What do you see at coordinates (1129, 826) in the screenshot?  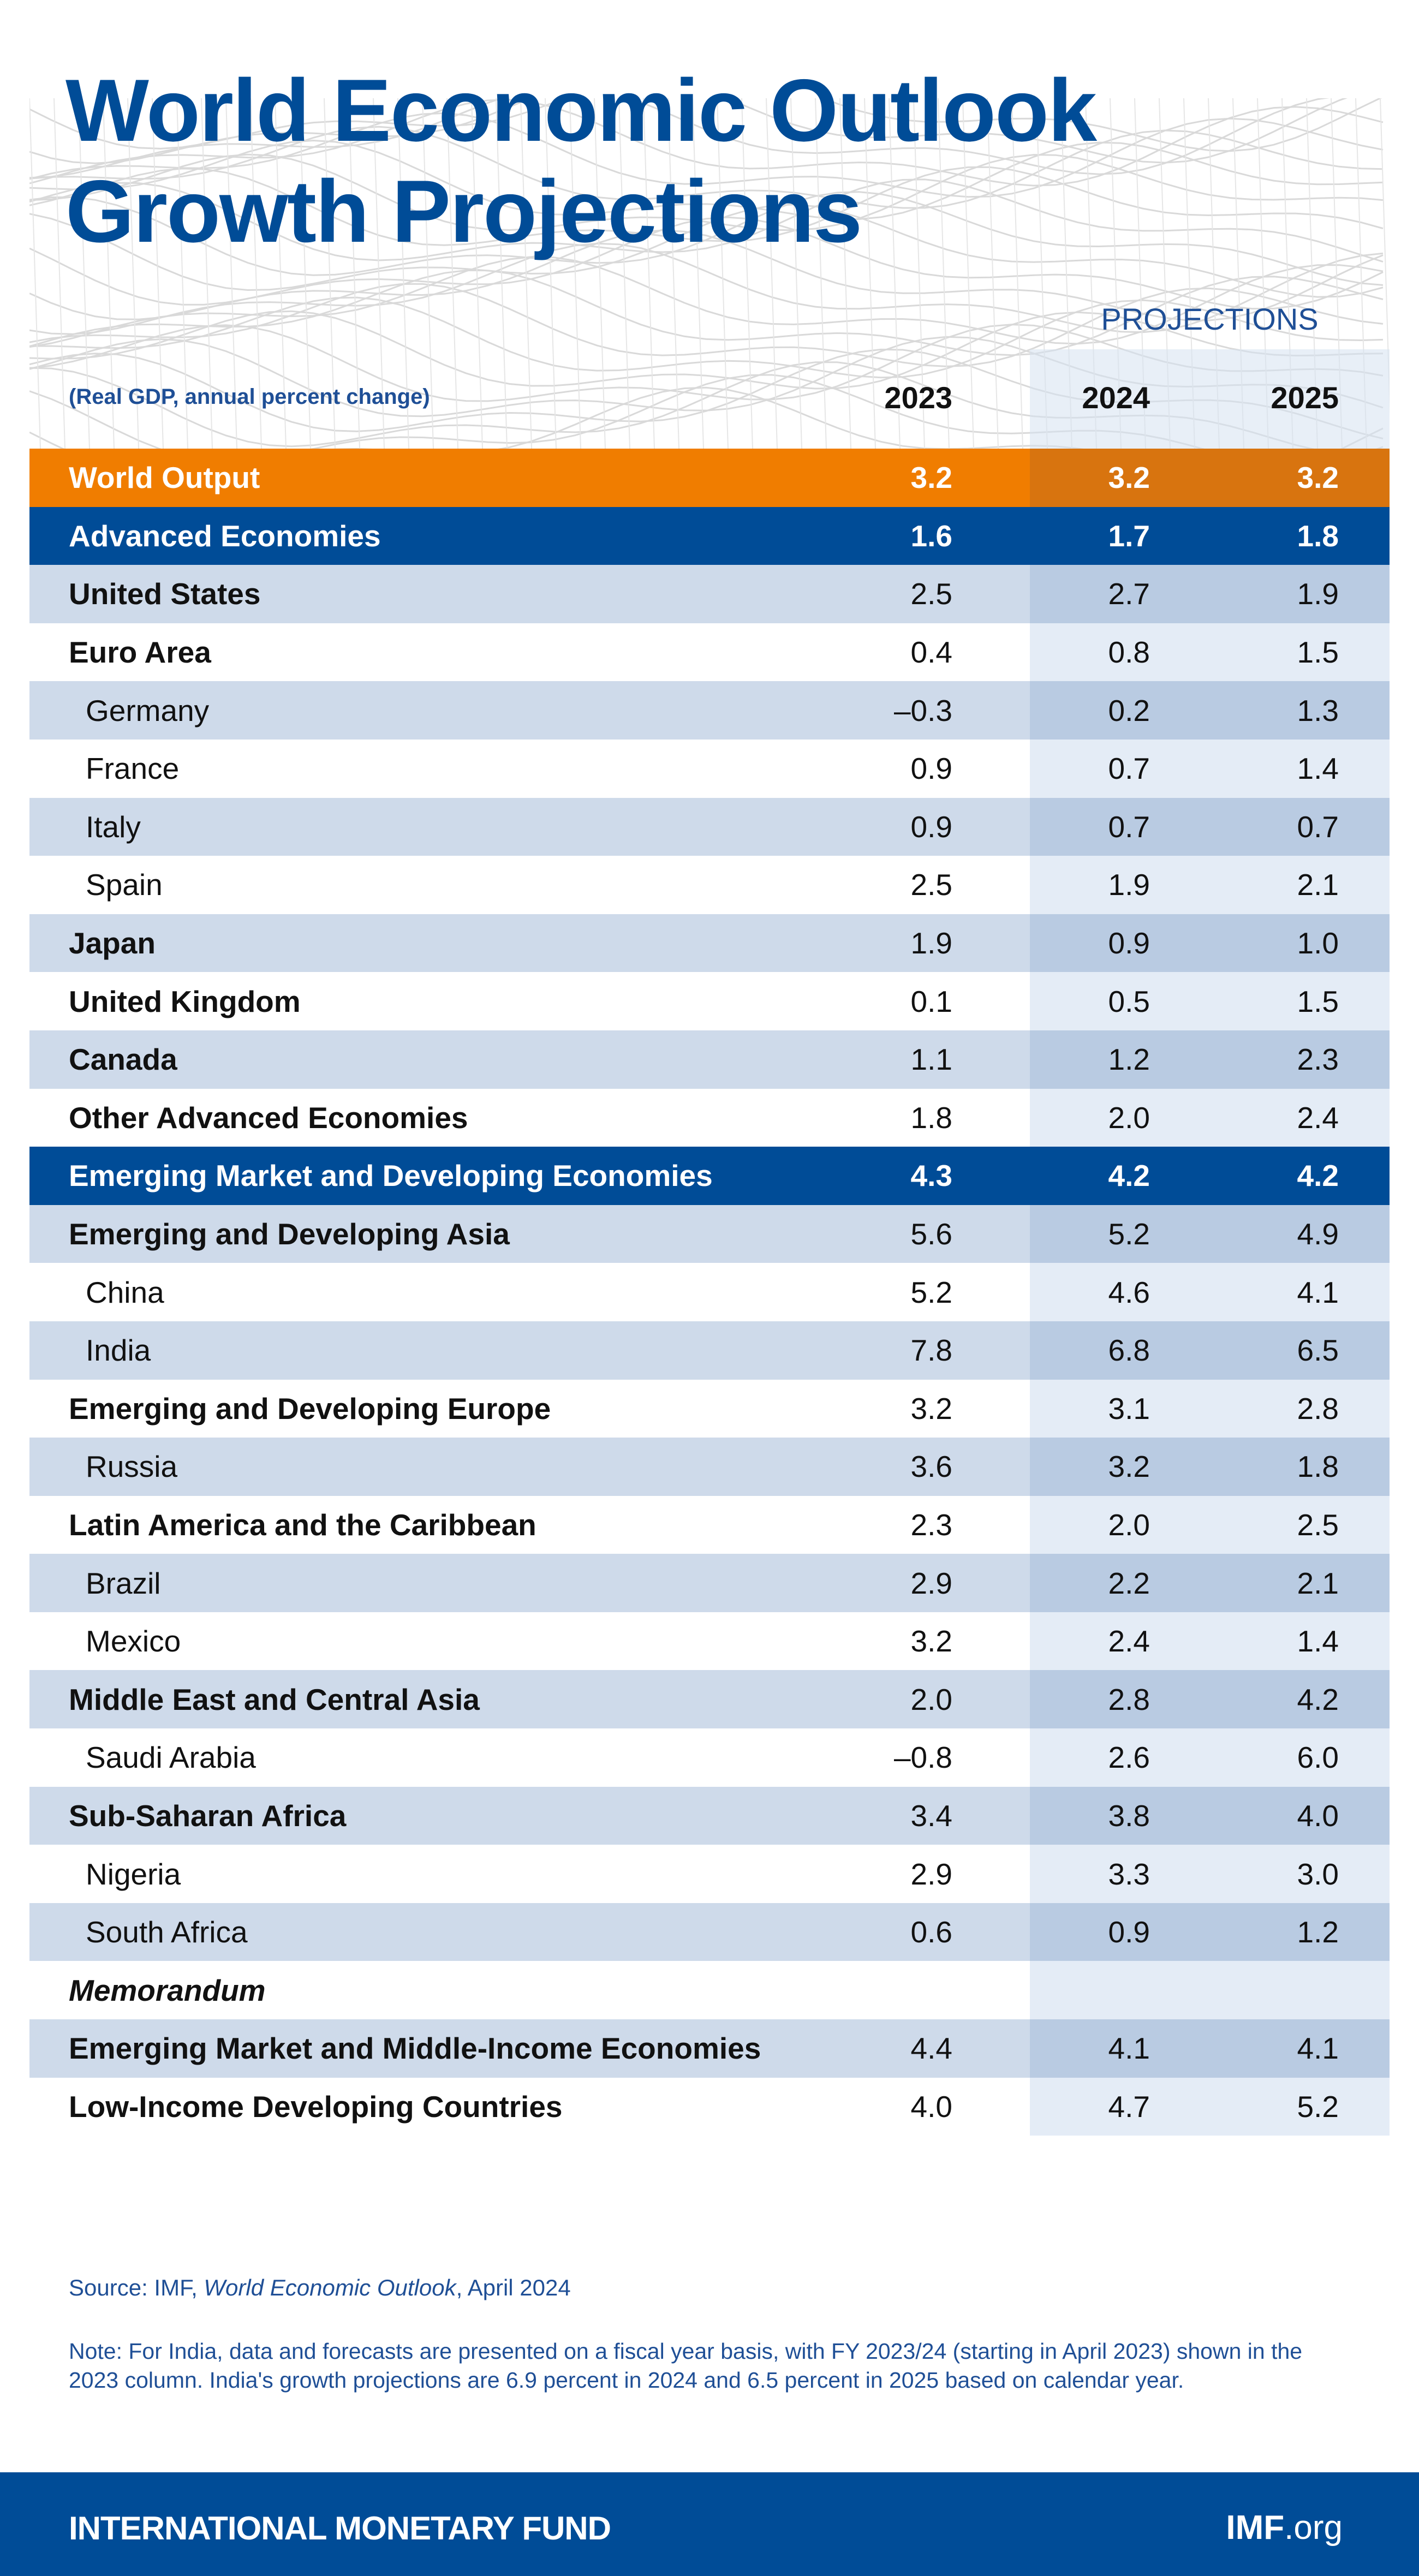 I see `value-2024: 0.7` at bounding box center [1129, 826].